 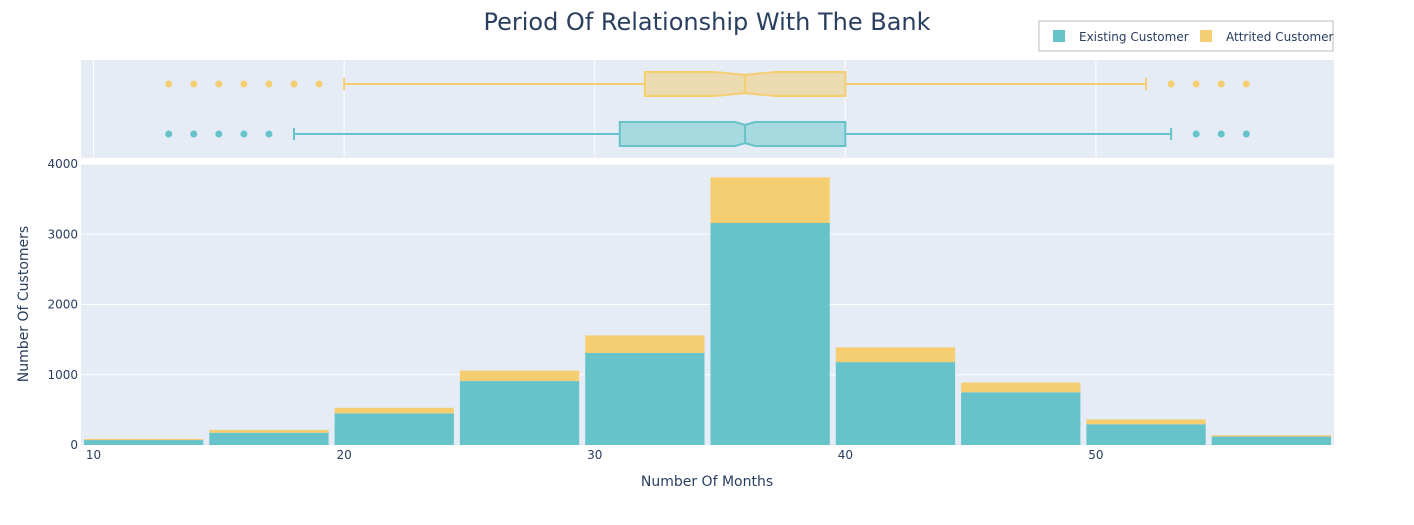 What do you see at coordinates (62, 375) in the screenshot?
I see `y-tick-label: 1000` at bounding box center [62, 375].